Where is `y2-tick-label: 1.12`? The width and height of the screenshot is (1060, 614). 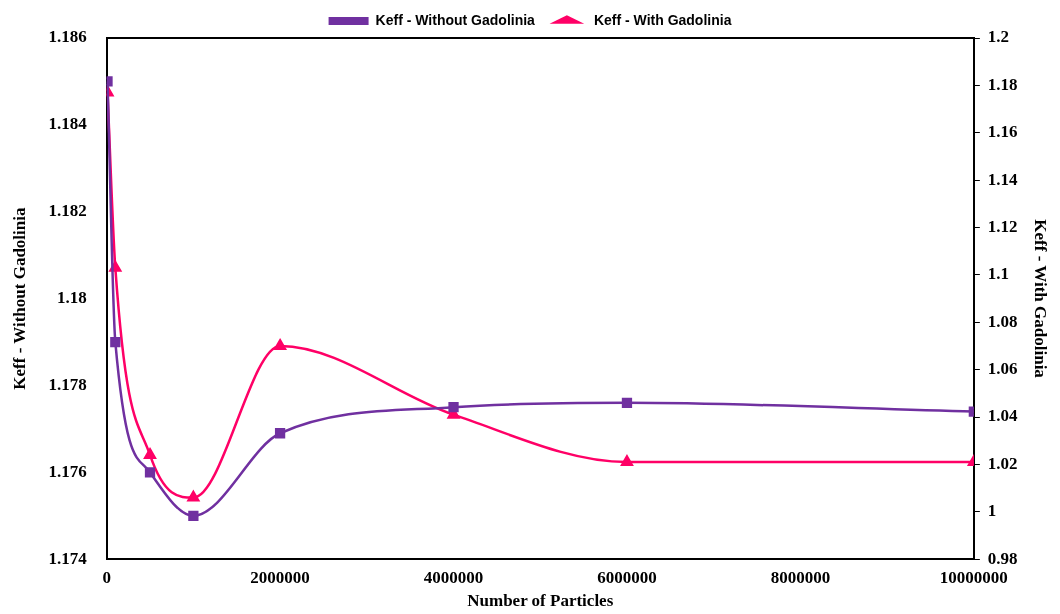
y2-tick-label: 1.12 is located at coordinates (1002, 226).